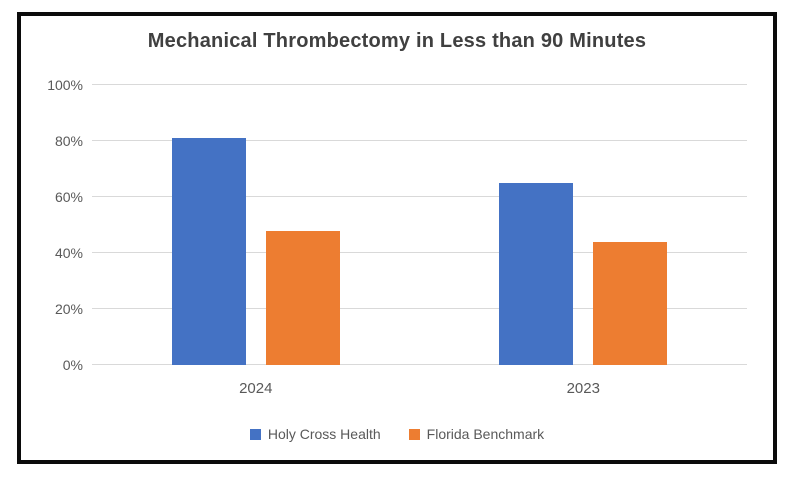 This screenshot has width=791, height=478. Describe the element at coordinates (583, 388) in the screenshot. I see `category-label: 2023` at that location.